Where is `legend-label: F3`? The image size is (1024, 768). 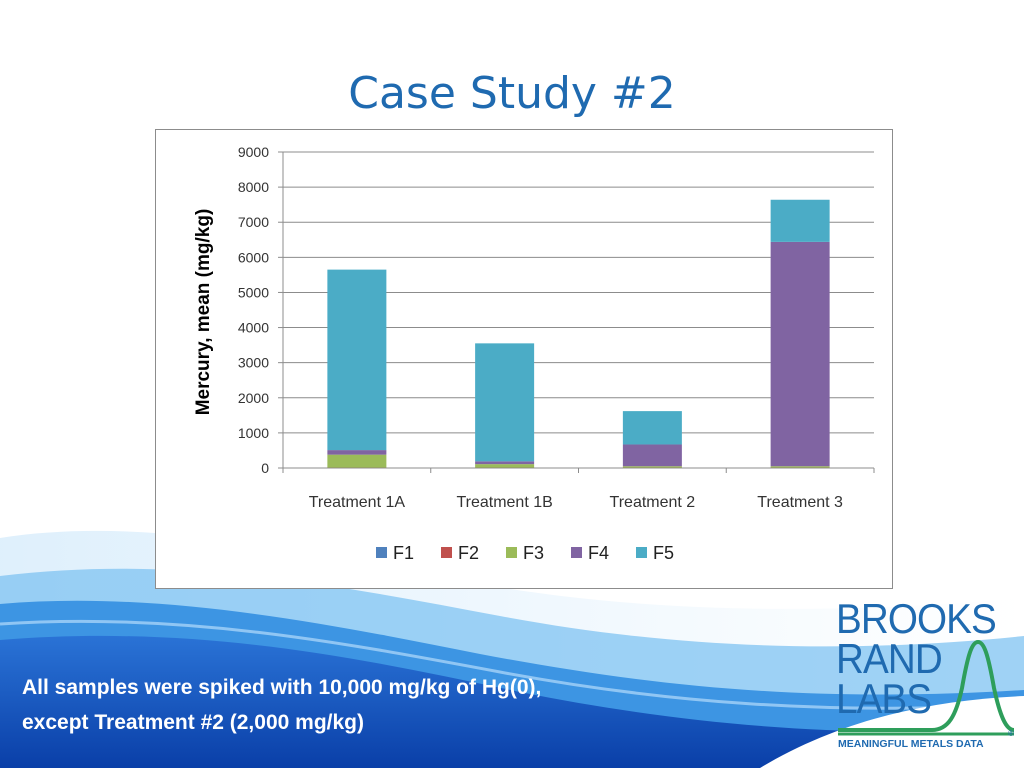
legend-label: F3 is located at coordinates (533, 553).